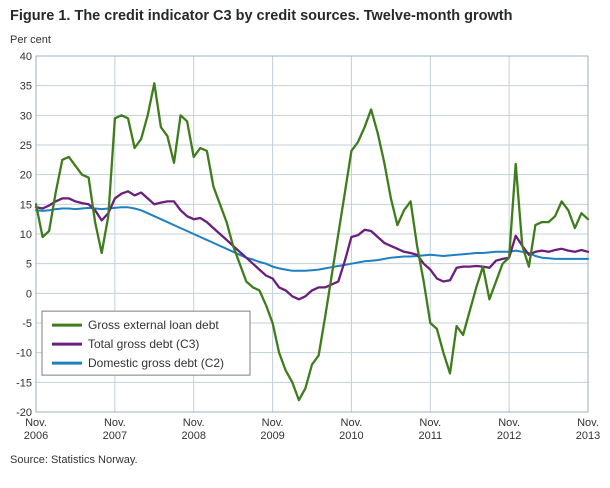  I want to click on source-note: Source: Statistics Norway., so click(74, 460).